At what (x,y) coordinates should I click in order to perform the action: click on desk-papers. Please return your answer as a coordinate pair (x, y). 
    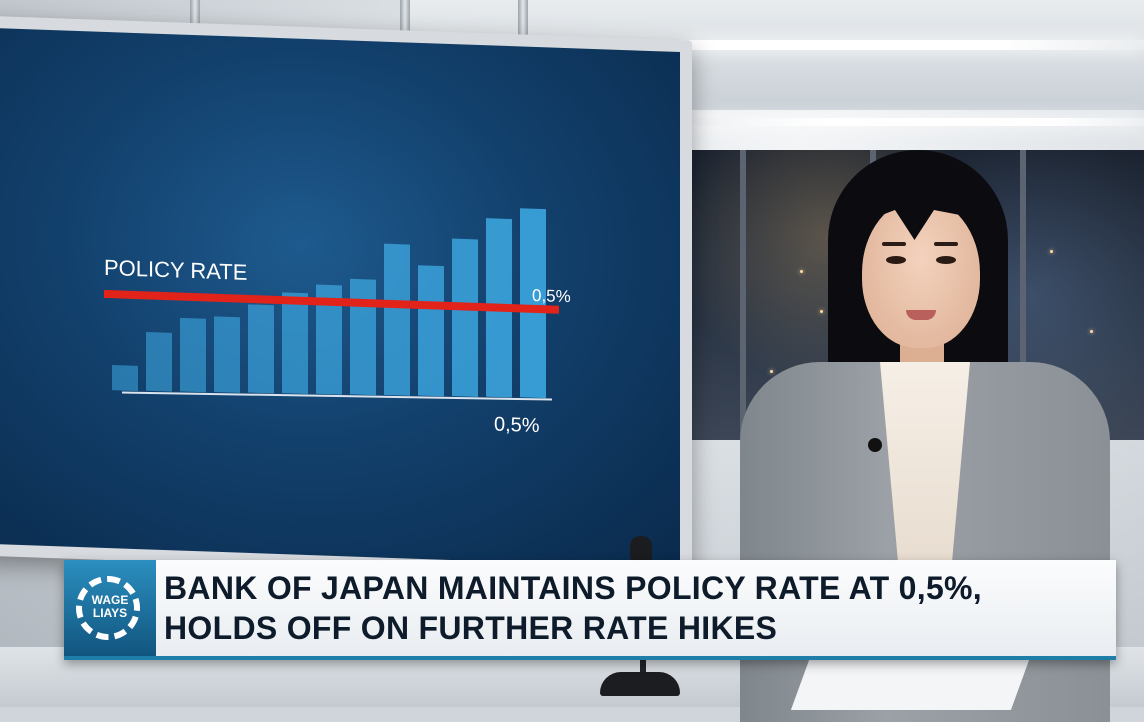
    Looking at the image, I should click on (910, 685).